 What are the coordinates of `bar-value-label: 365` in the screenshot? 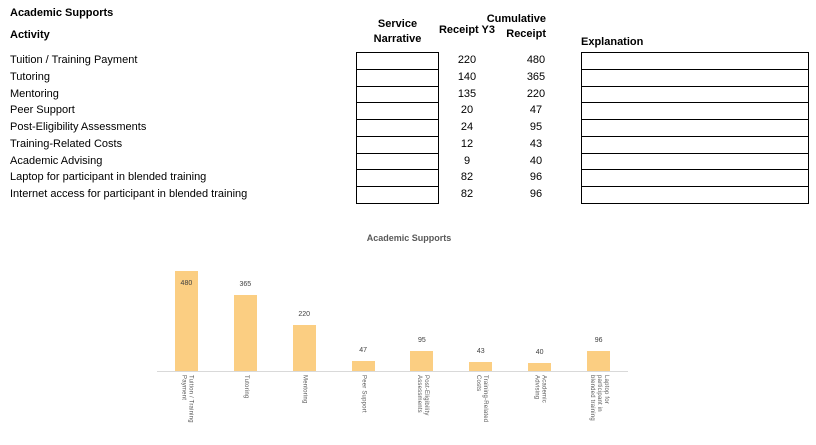 It's located at (245, 284).